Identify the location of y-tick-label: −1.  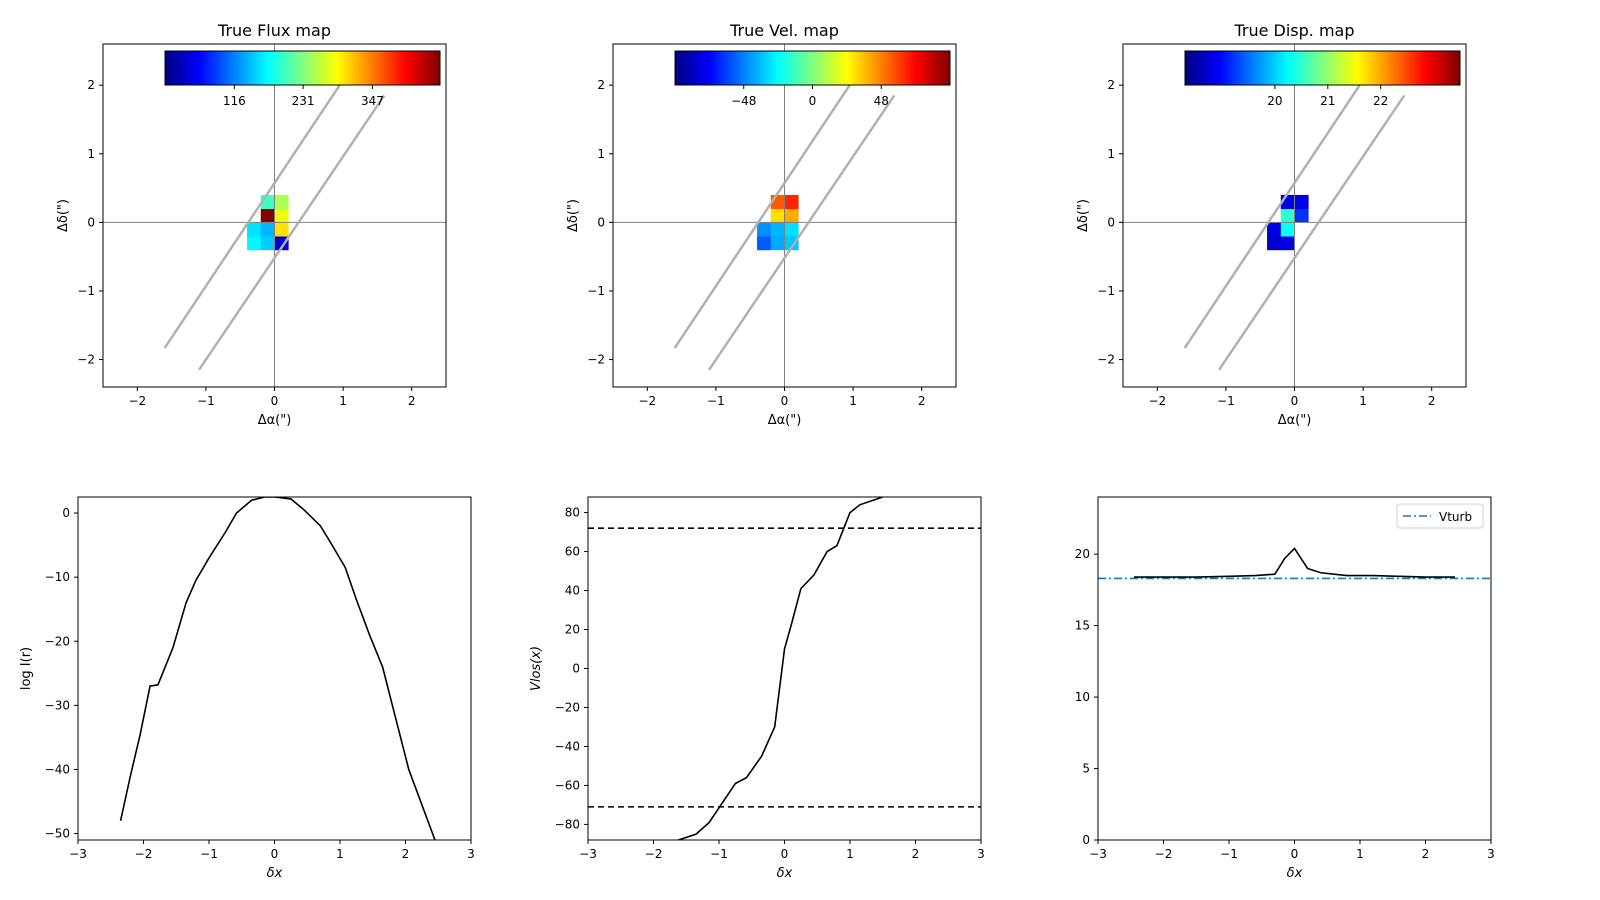
(596, 291).